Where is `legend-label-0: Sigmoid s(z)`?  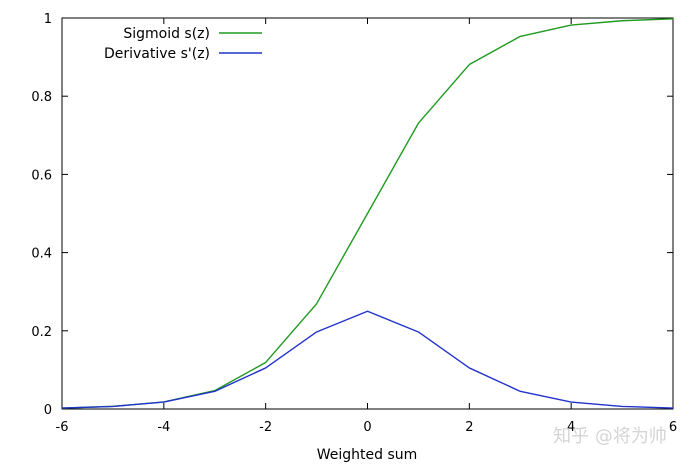 legend-label-0: Sigmoid s(z) is located at coordinates (166, 34).